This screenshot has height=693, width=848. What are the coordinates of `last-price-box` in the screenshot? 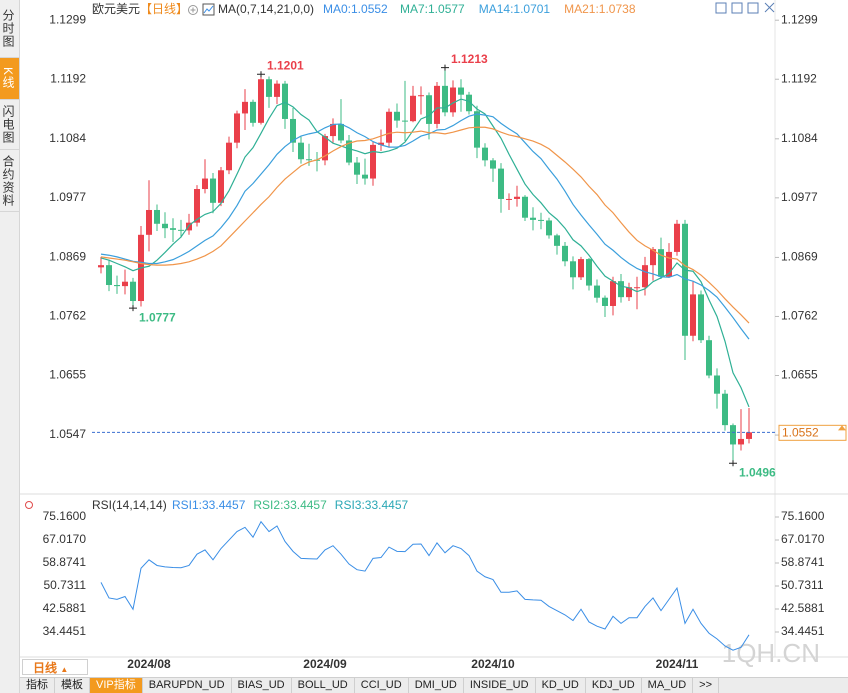 It's located at (812, 432).